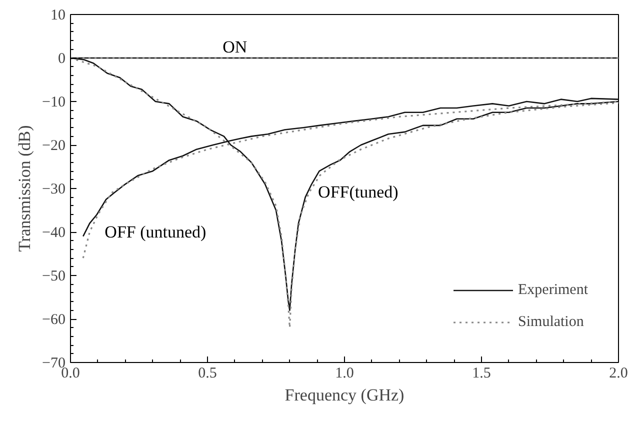  I want to click on y-tick-label: −60, so click(54, 320).